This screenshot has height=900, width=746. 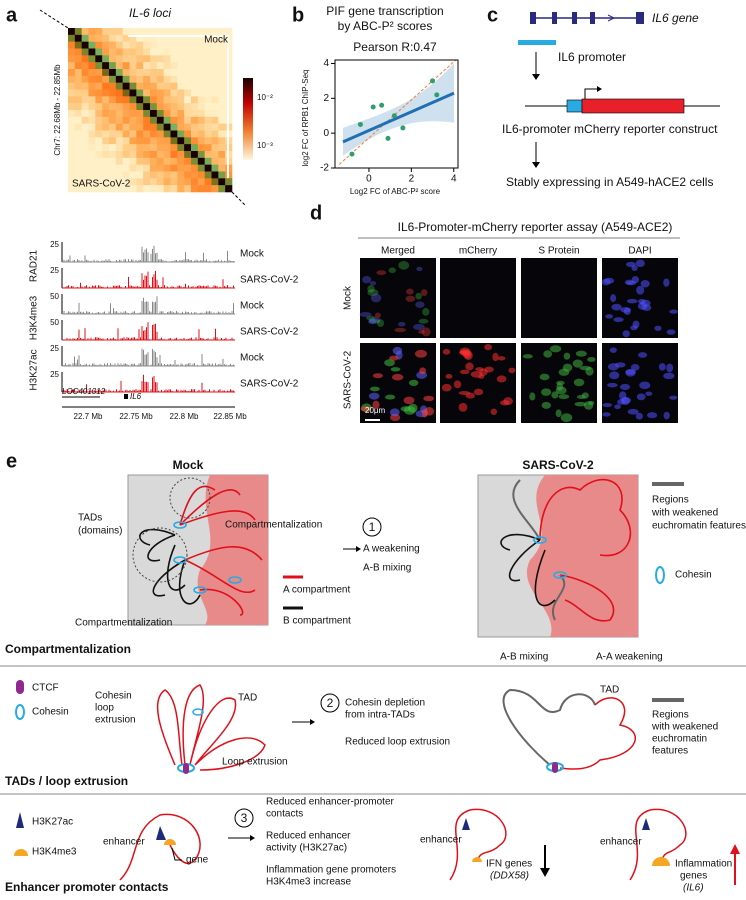 I want to click on step-text: activity (H3K27ac), so click(x=306, y=848).